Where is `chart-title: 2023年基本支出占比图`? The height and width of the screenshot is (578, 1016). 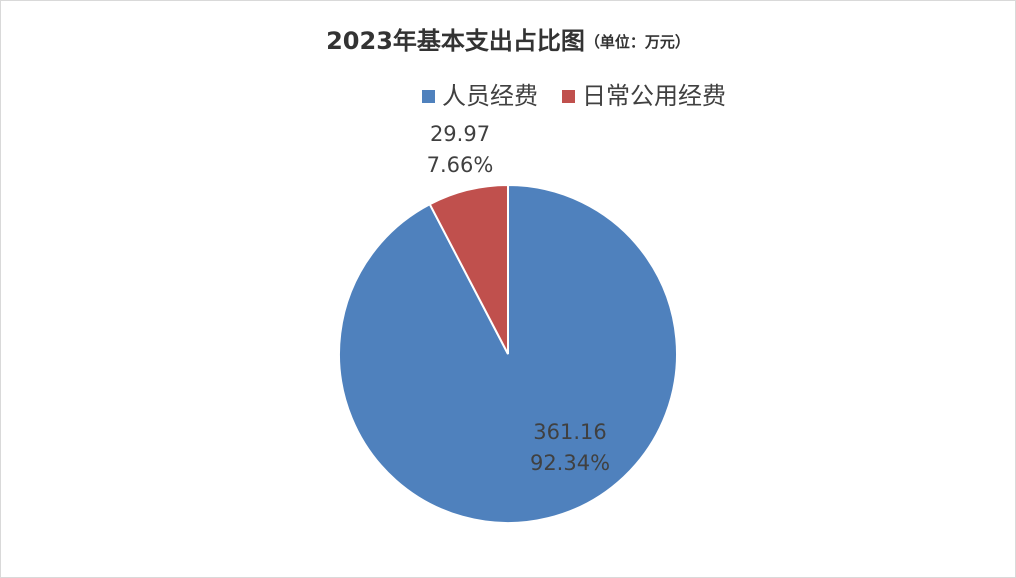 chart-title: 2023年基本支出占比图 is located at coordinates (455, 41).